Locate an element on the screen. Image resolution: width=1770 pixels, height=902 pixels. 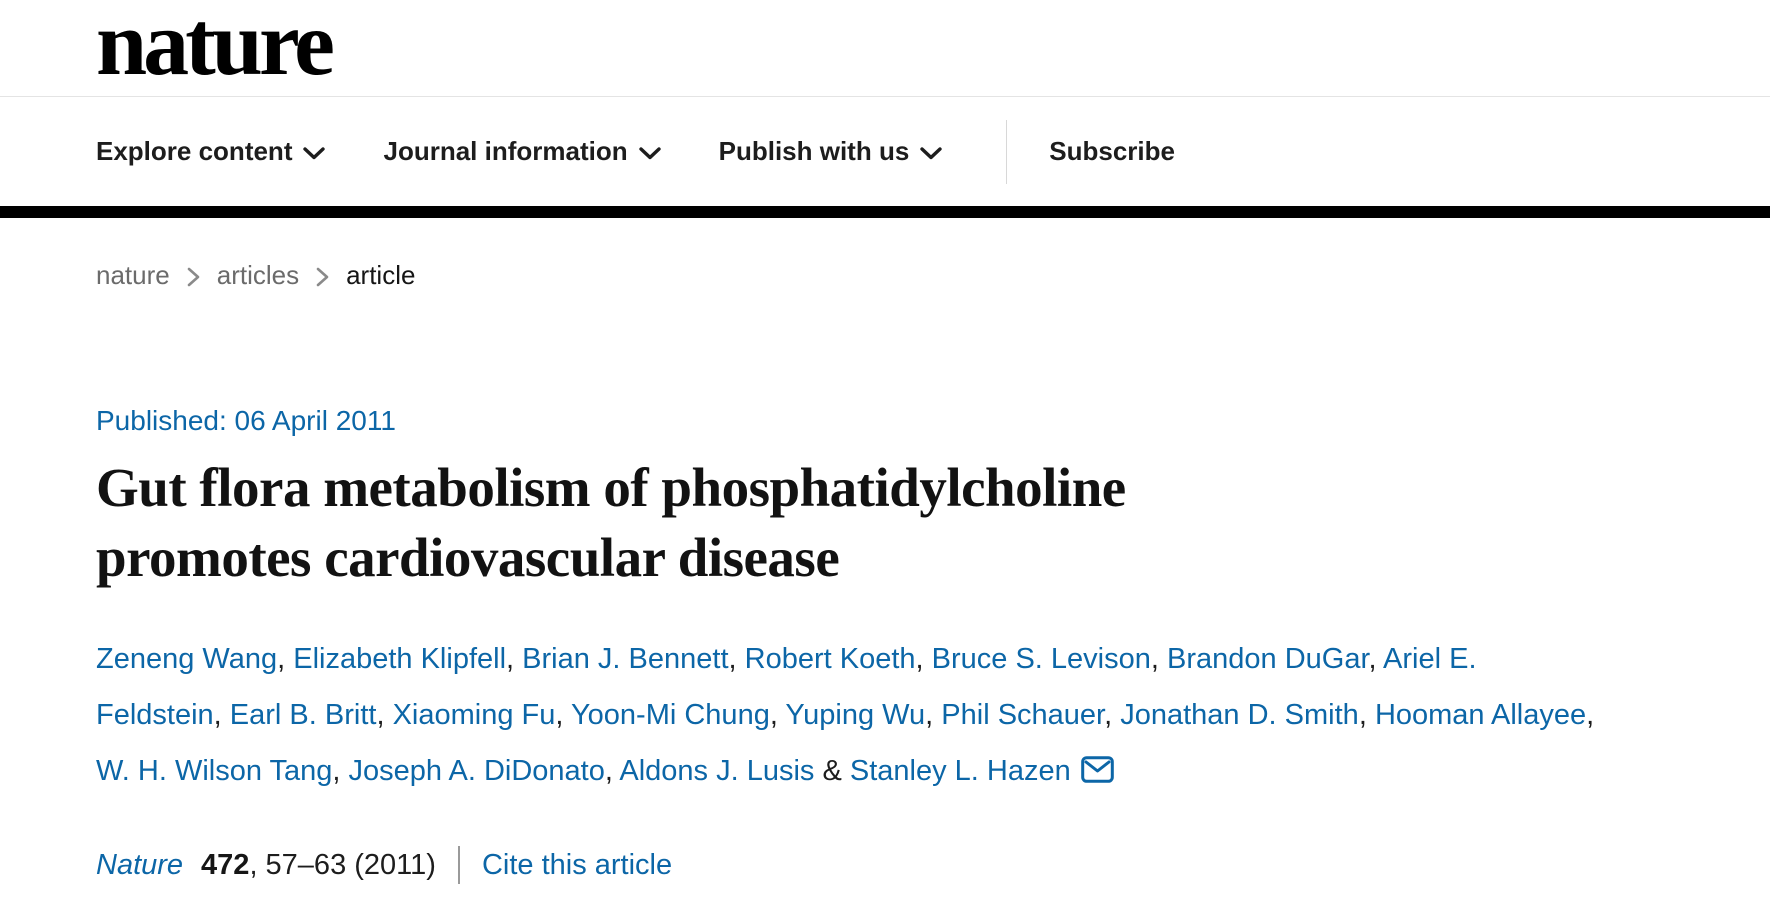
author-link: Brandon DuGar is located at coordinates (1268, 659).